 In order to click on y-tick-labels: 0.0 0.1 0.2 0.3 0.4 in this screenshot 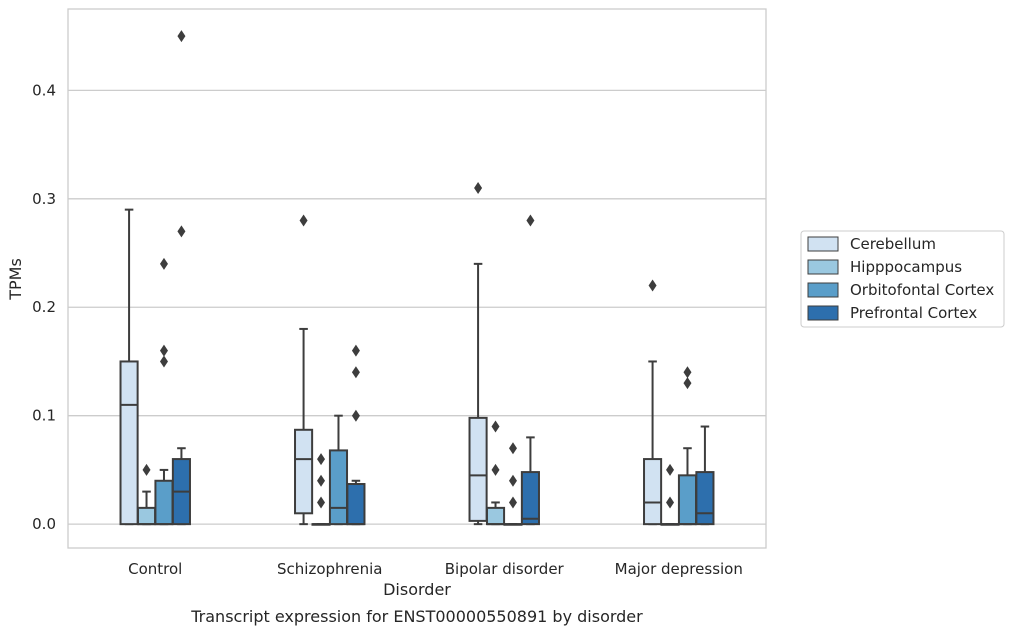, I will do `click(44, 307)`.